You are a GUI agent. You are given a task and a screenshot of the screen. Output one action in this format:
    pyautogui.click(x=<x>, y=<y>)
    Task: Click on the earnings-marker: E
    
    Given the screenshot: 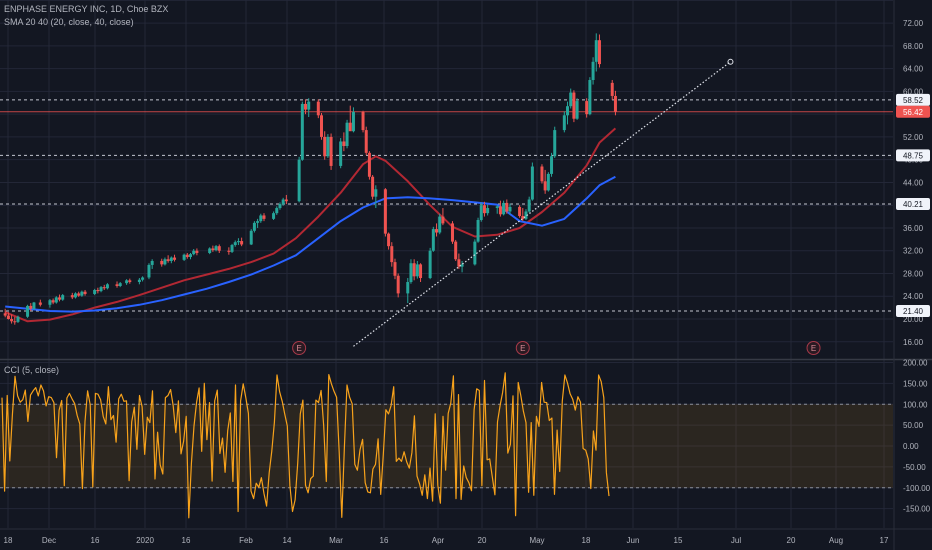 What is the action you would take?
    pyautogui.click(x=813, y=348)
    